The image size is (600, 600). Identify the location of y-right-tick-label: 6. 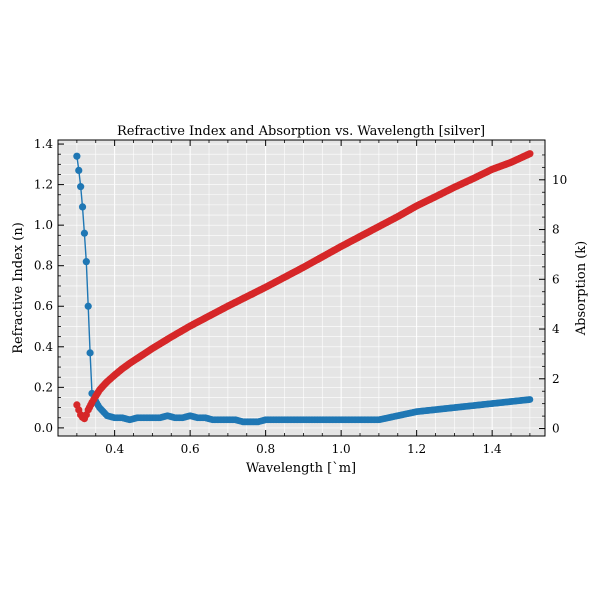
(556, 279).